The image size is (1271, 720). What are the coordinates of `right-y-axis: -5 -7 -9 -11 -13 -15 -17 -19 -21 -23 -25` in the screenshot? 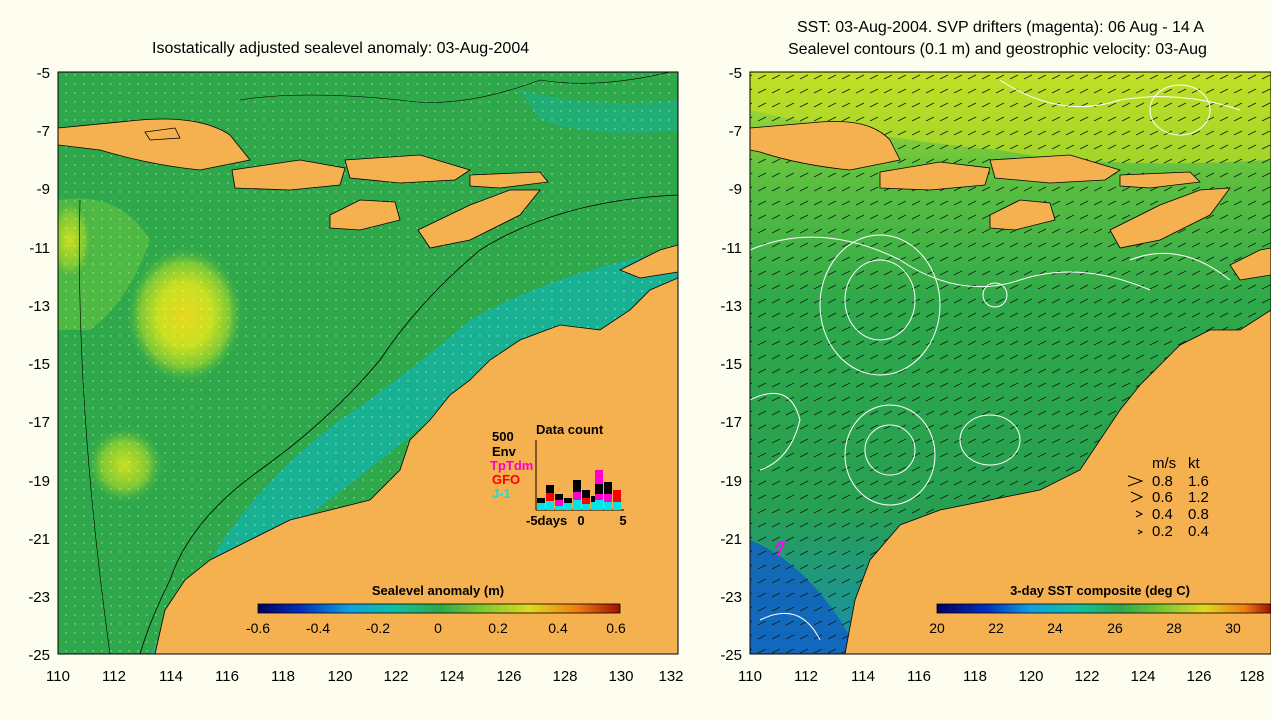 It's located at (731, 364).